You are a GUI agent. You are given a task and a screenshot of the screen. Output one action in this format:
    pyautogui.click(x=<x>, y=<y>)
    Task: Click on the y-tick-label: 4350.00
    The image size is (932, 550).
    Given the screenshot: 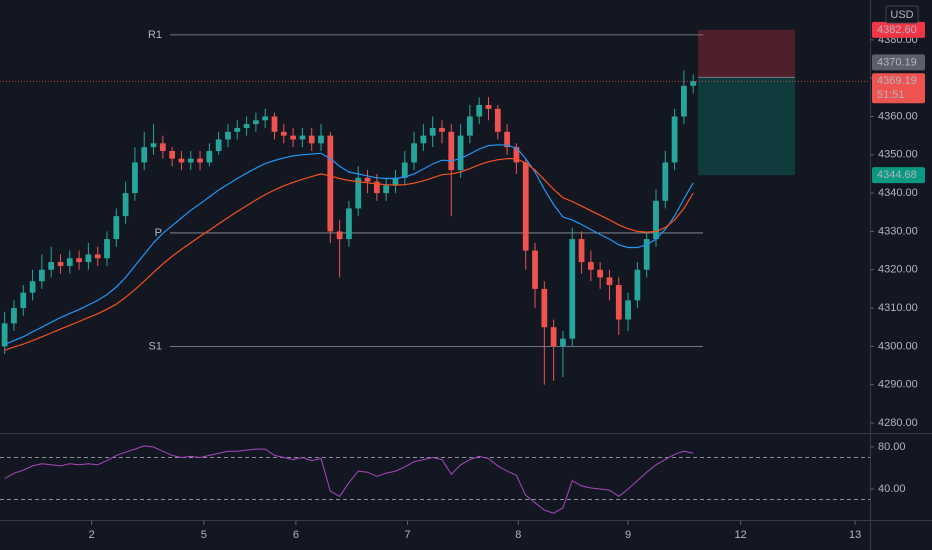 What is the action you would take?
    pyautogui.click(x=898, y=155)
    